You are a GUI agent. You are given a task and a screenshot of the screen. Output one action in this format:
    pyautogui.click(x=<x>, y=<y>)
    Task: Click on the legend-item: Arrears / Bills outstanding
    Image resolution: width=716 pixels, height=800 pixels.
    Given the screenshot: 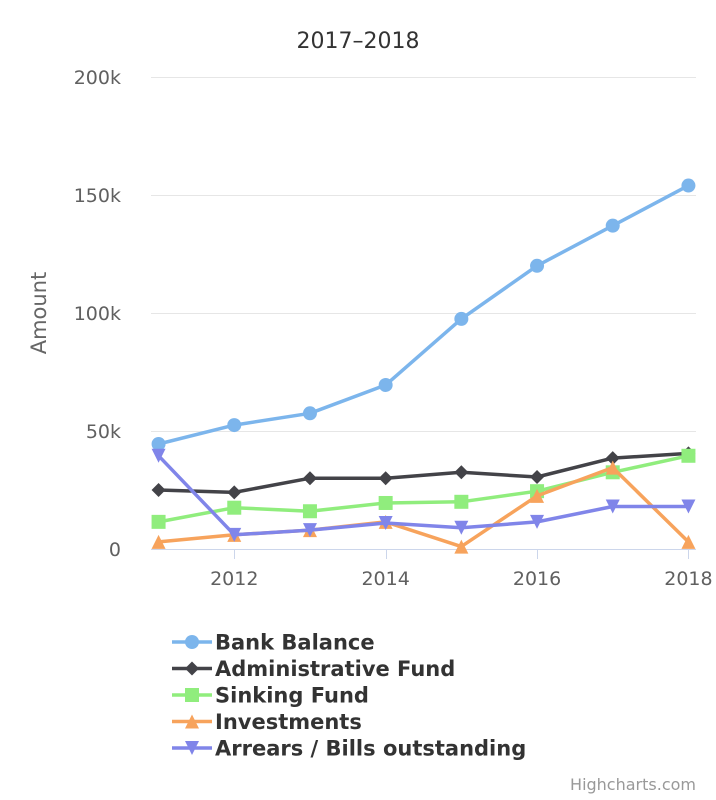 What is the action you would take?
    pyautogui.click(x=349, y=749)
    